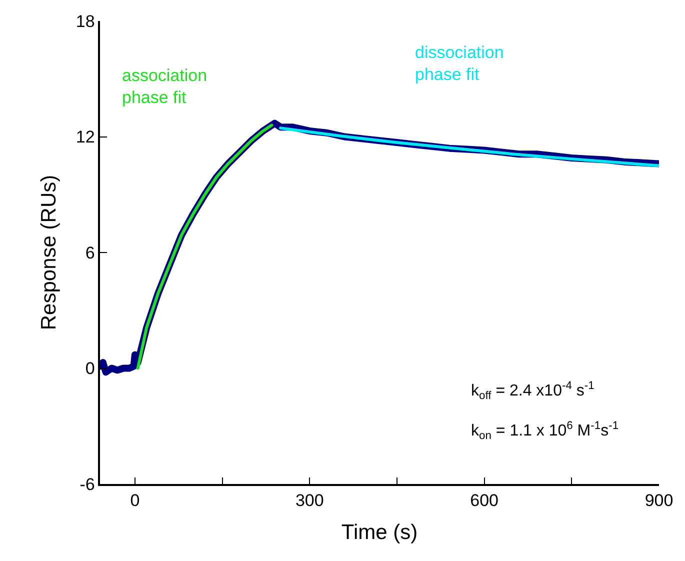  Describe the element at coordinates (85, 137) in the screenshot. I see `y-tick-label: 12` at that location.